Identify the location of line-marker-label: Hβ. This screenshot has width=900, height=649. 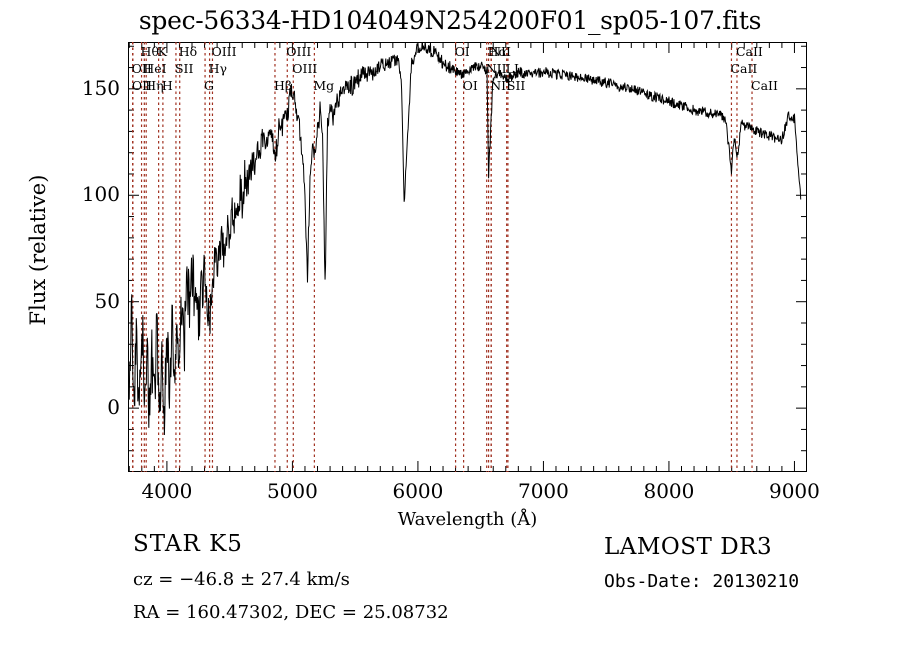
(283, 85).